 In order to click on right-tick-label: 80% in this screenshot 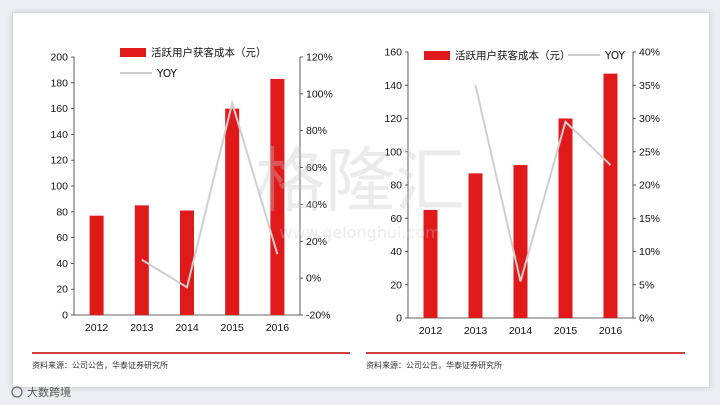, I will do `click(316, 131)`.